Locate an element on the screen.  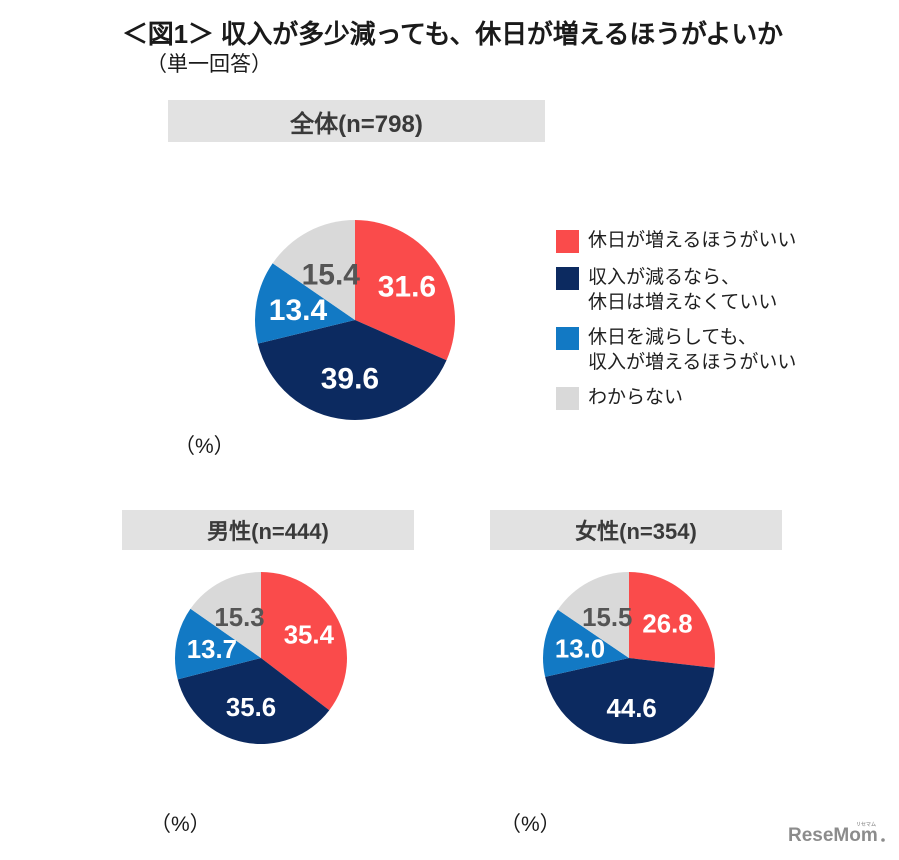
svg-text: ReseMom is located at coordinates (833, 835).